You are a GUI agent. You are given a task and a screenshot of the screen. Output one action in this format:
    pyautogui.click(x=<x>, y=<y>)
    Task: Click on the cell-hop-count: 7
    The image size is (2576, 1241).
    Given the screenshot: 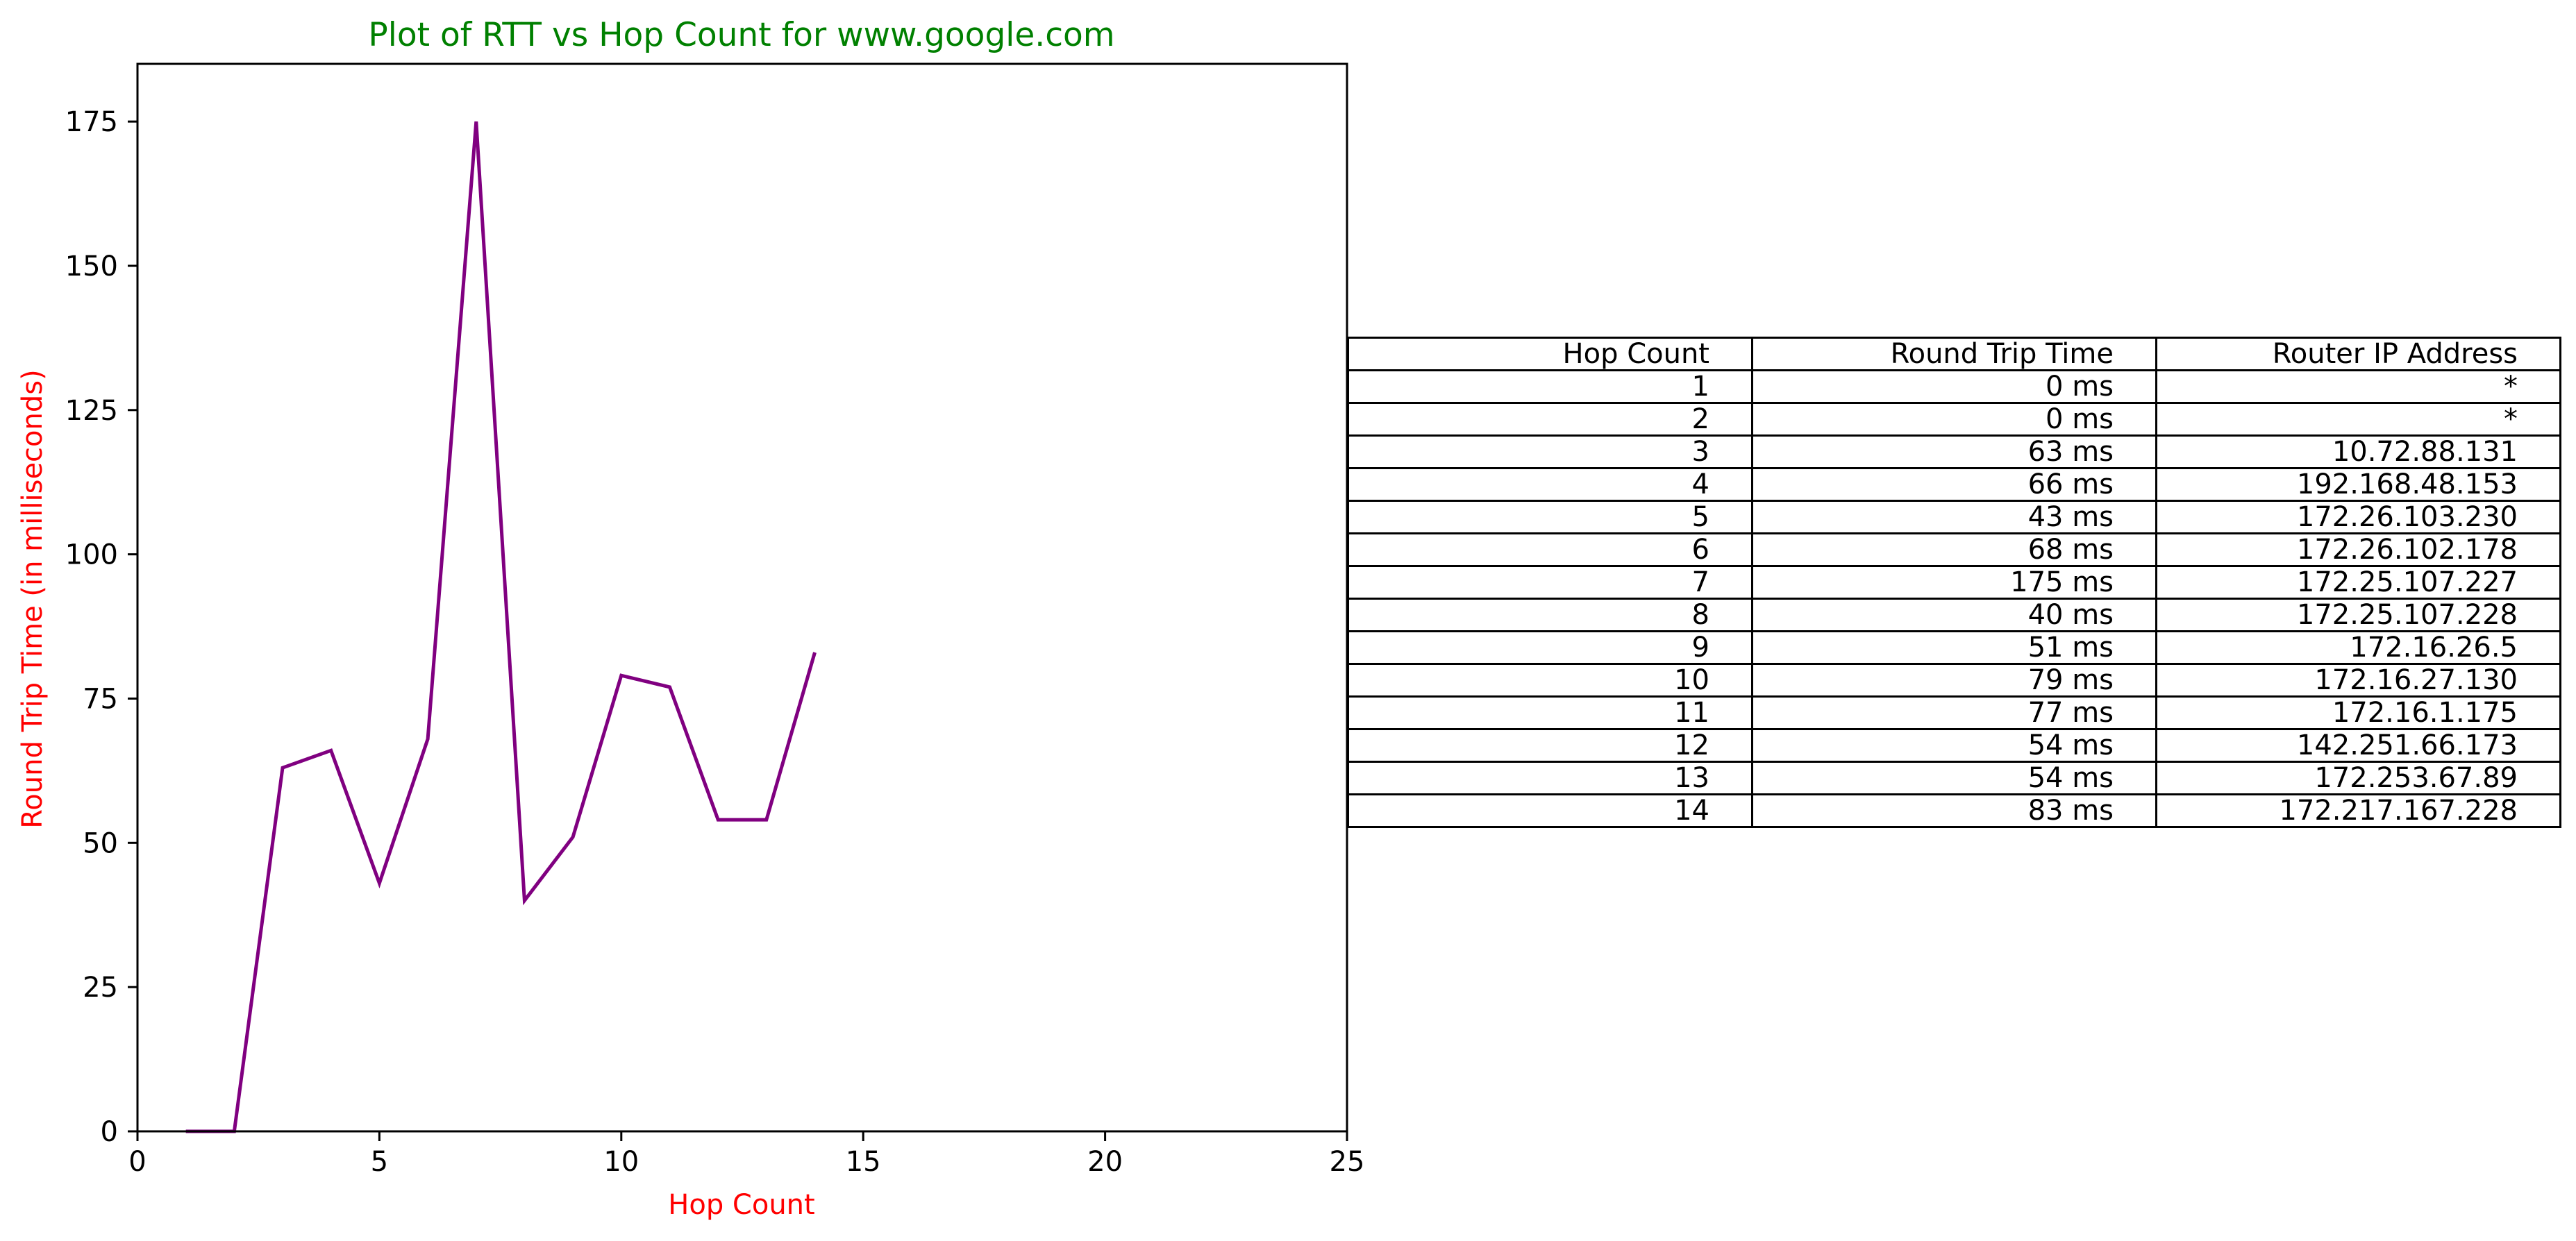 What is the action you would take?
    pyautogui.click(x=1550, y=582)
    